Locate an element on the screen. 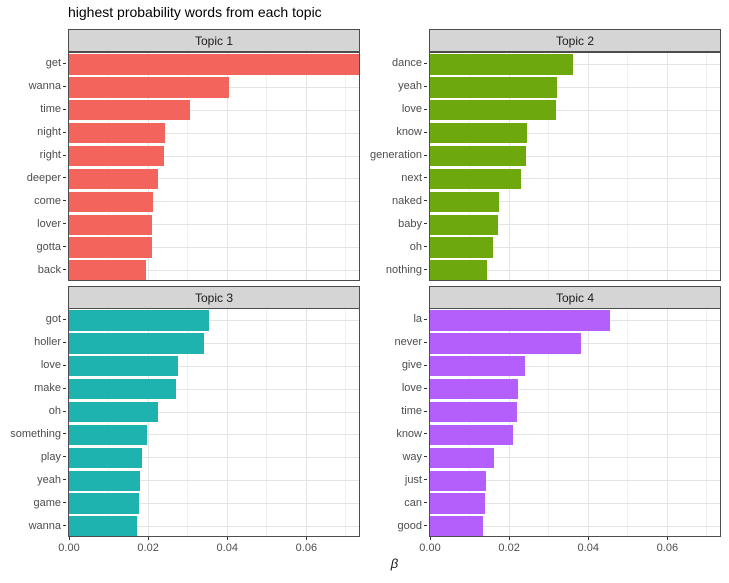 The image size is (729, 583). y-tick-label: naked is located at coordinates (407, 200).